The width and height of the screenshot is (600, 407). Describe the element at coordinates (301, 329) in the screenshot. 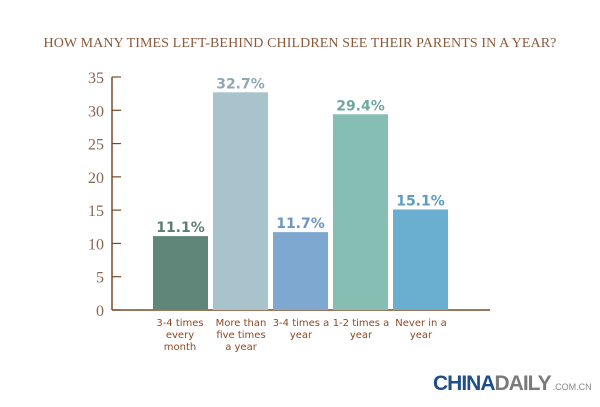

I see `x-tick-label: 3-4 times a year` at that location.